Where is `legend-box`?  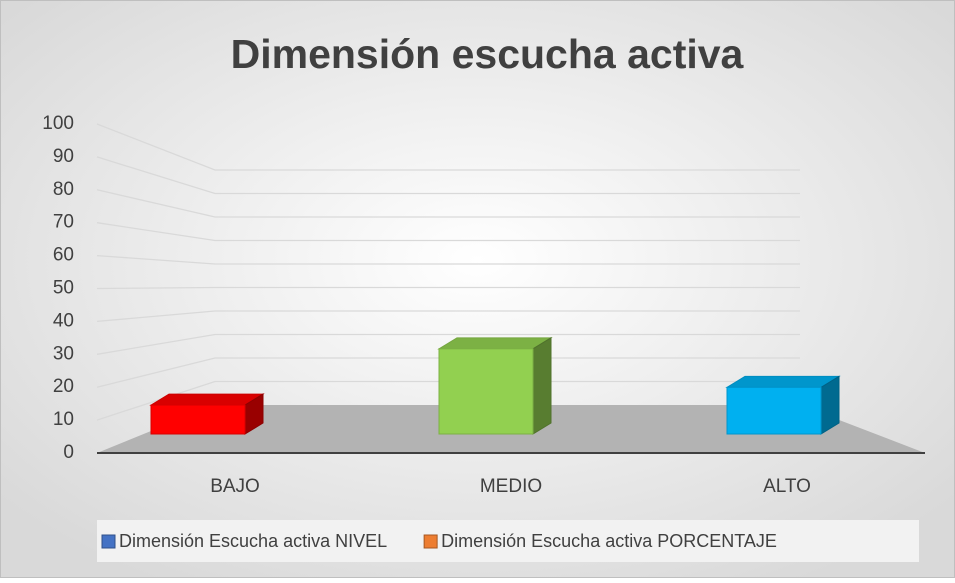 legend-box is located at coordinates (508, 541).